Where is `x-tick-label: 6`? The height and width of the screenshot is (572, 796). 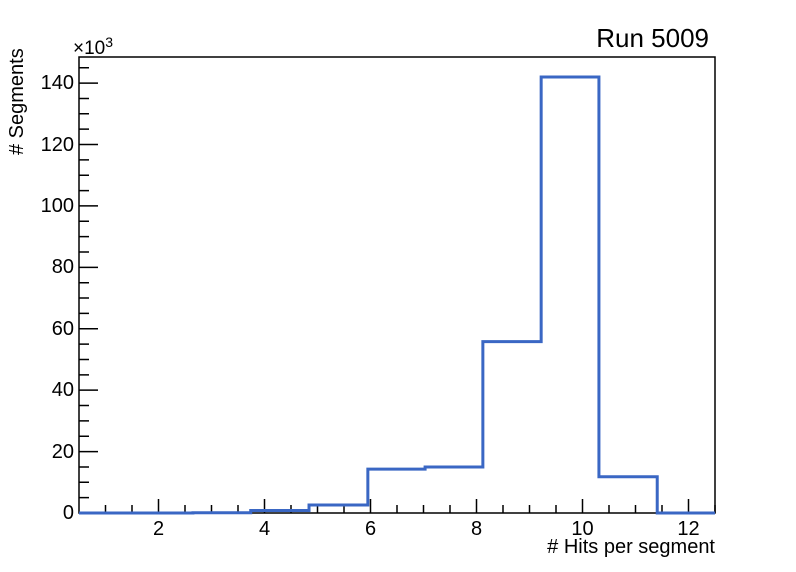 x-tick-label: 6 is located at coordinates (370, 529).